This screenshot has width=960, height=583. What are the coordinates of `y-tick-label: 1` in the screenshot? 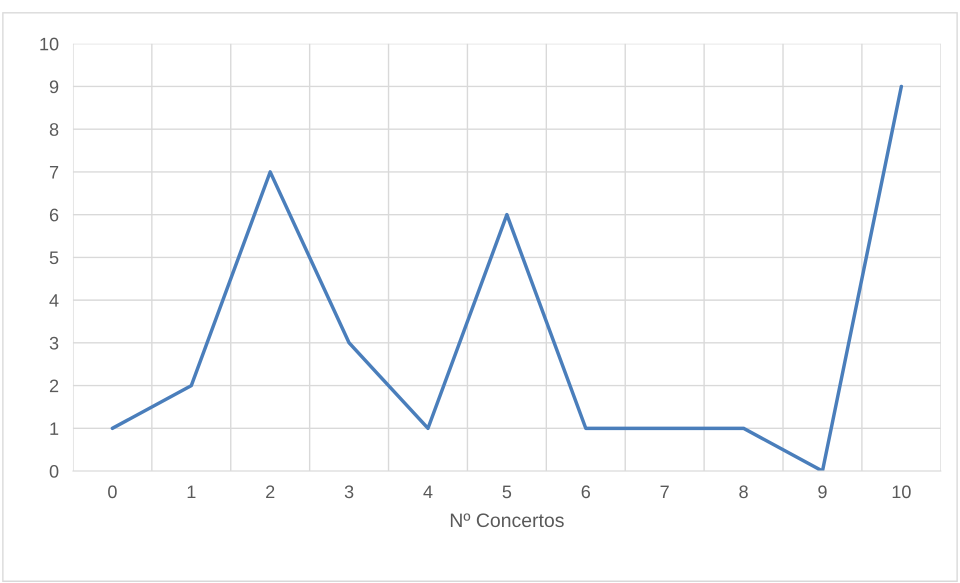 It's located at (54, 428).